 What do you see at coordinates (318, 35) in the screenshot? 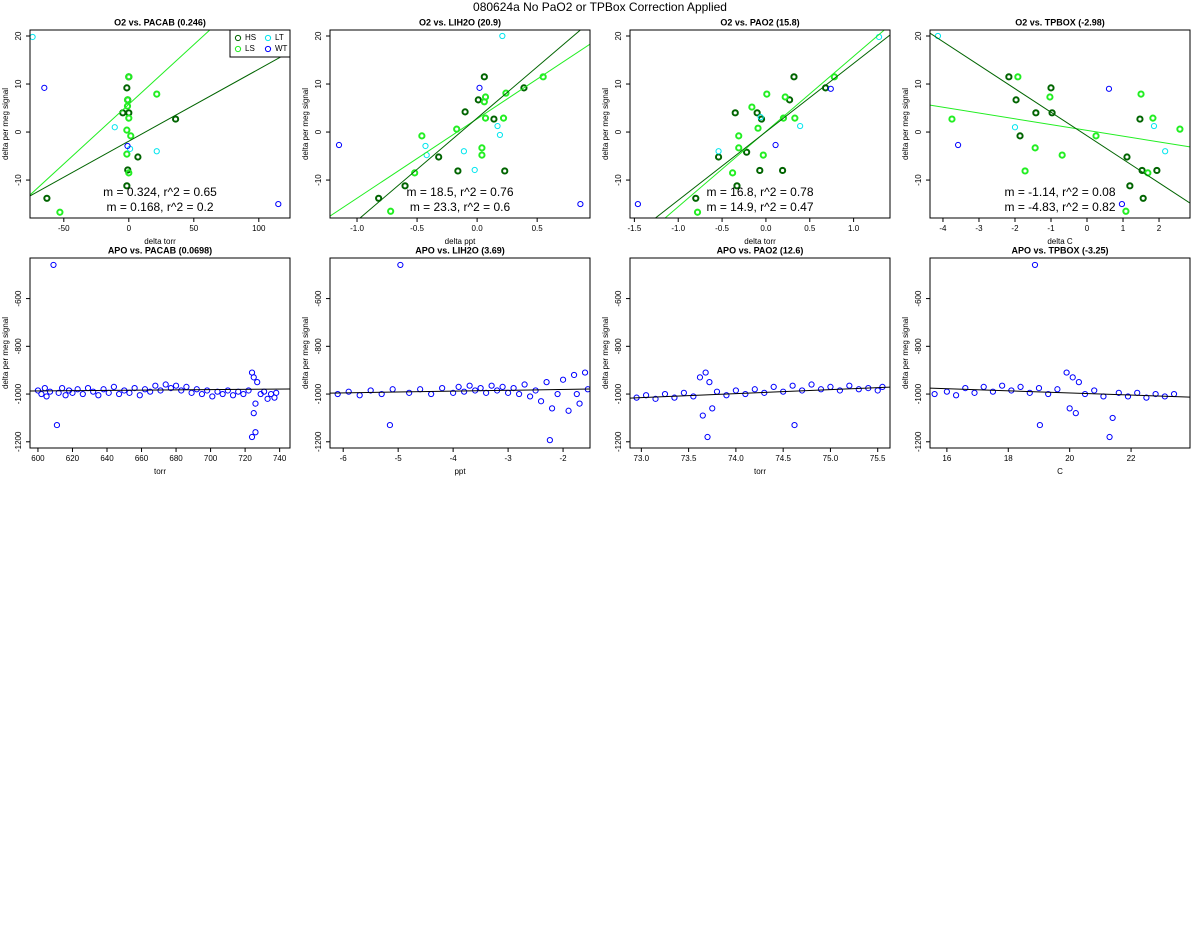
I see `y-tick-label: 20` at bounding box center [318, 35].